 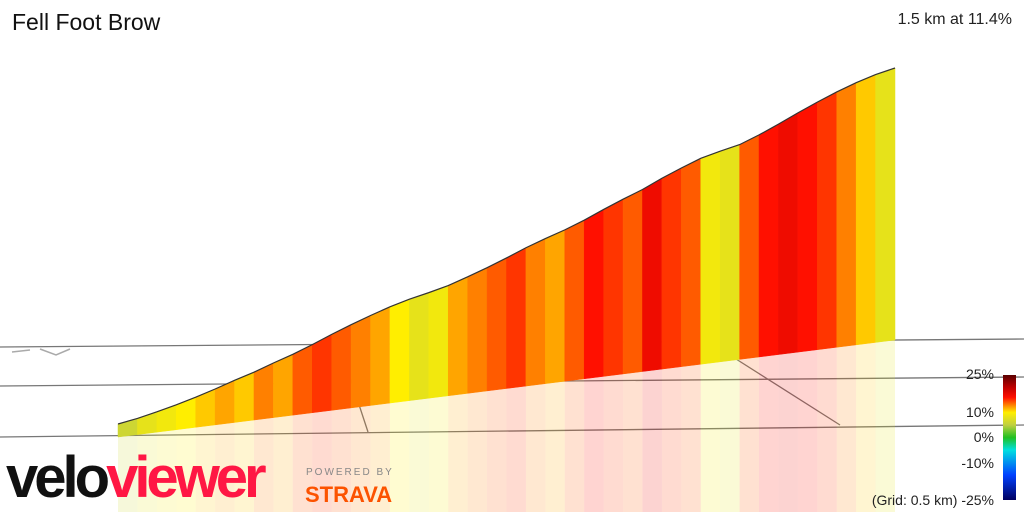 What do you see at coordinates (349, 494) in the screenshot?
I see `strava-logo: STRAVA` at bounding box center [349, 494].